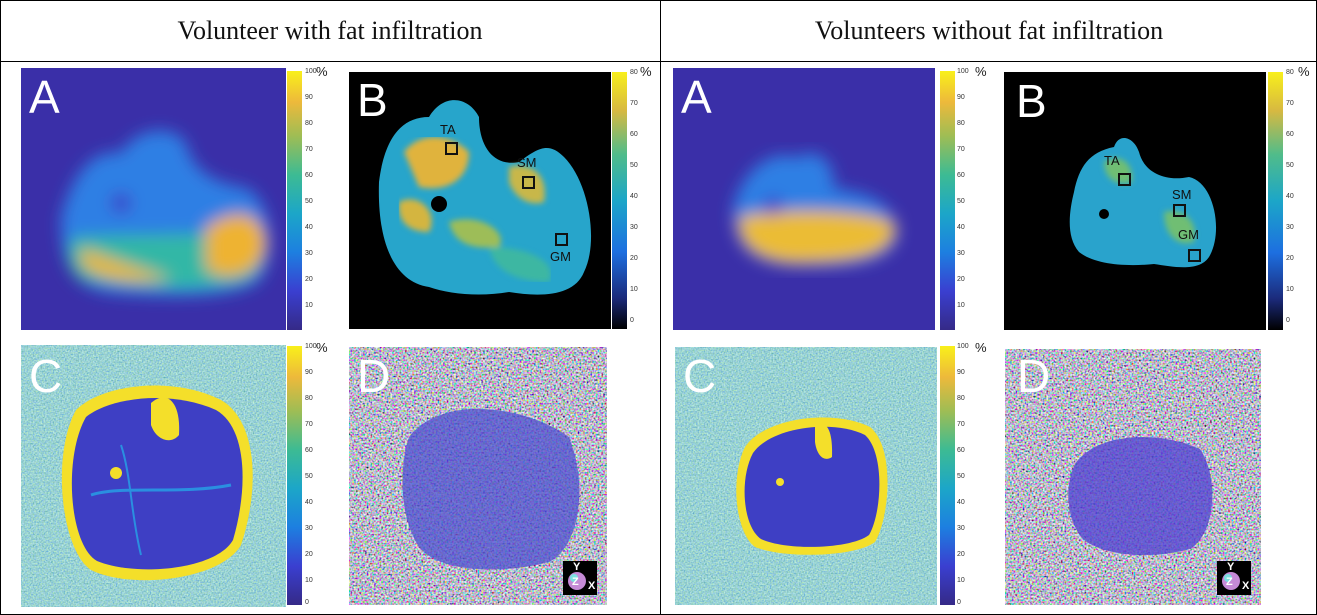 This screenshot has width=1317, height=615. I want to click on right-a-unit: %, so click(981, 71).